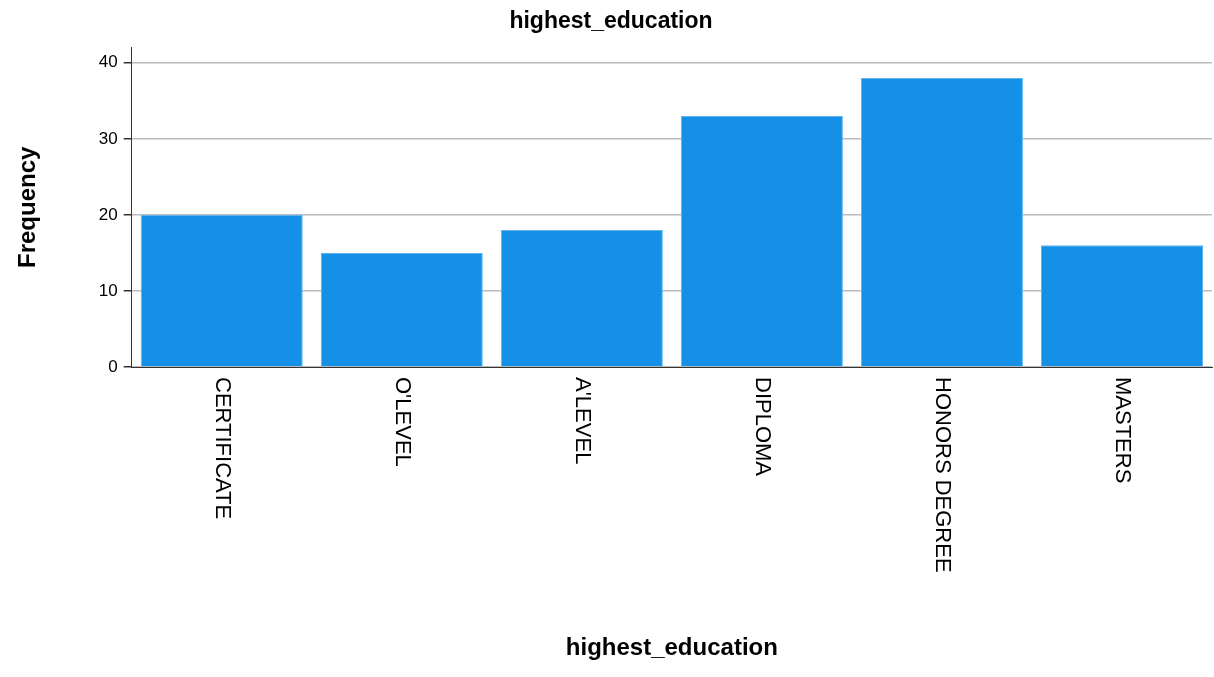  Describe the element at coordinates (403, 422) in the screenshot. I see `x-tick-label: O'LEVEL` at that location.